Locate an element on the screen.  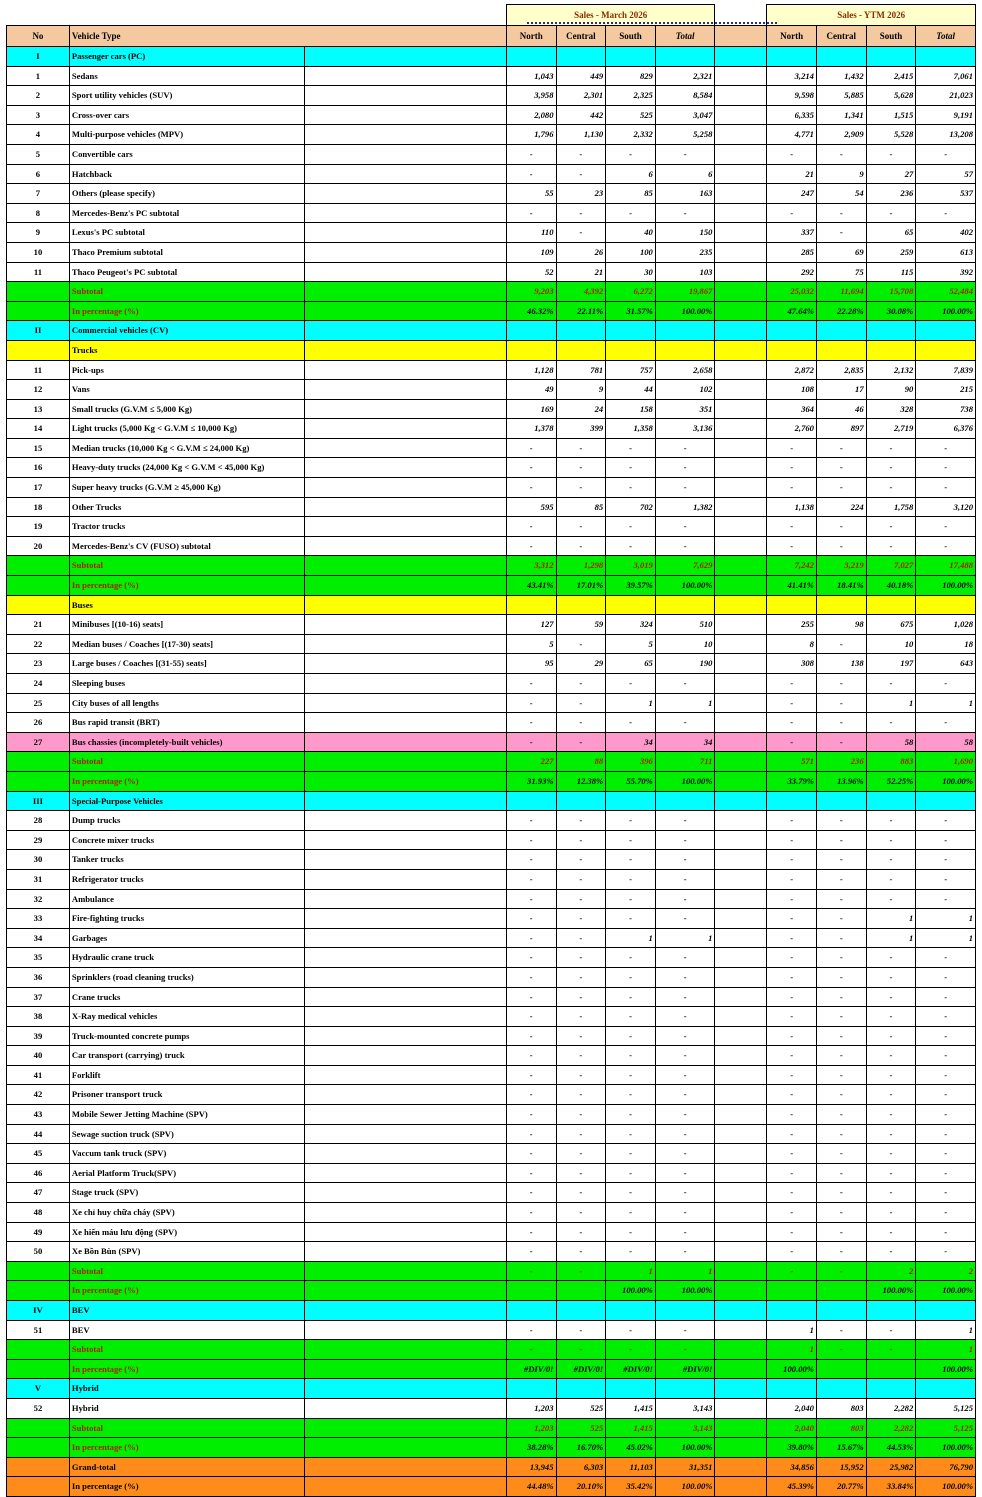
cell-ytm-south: 675 is located at coordinates (891, 624).